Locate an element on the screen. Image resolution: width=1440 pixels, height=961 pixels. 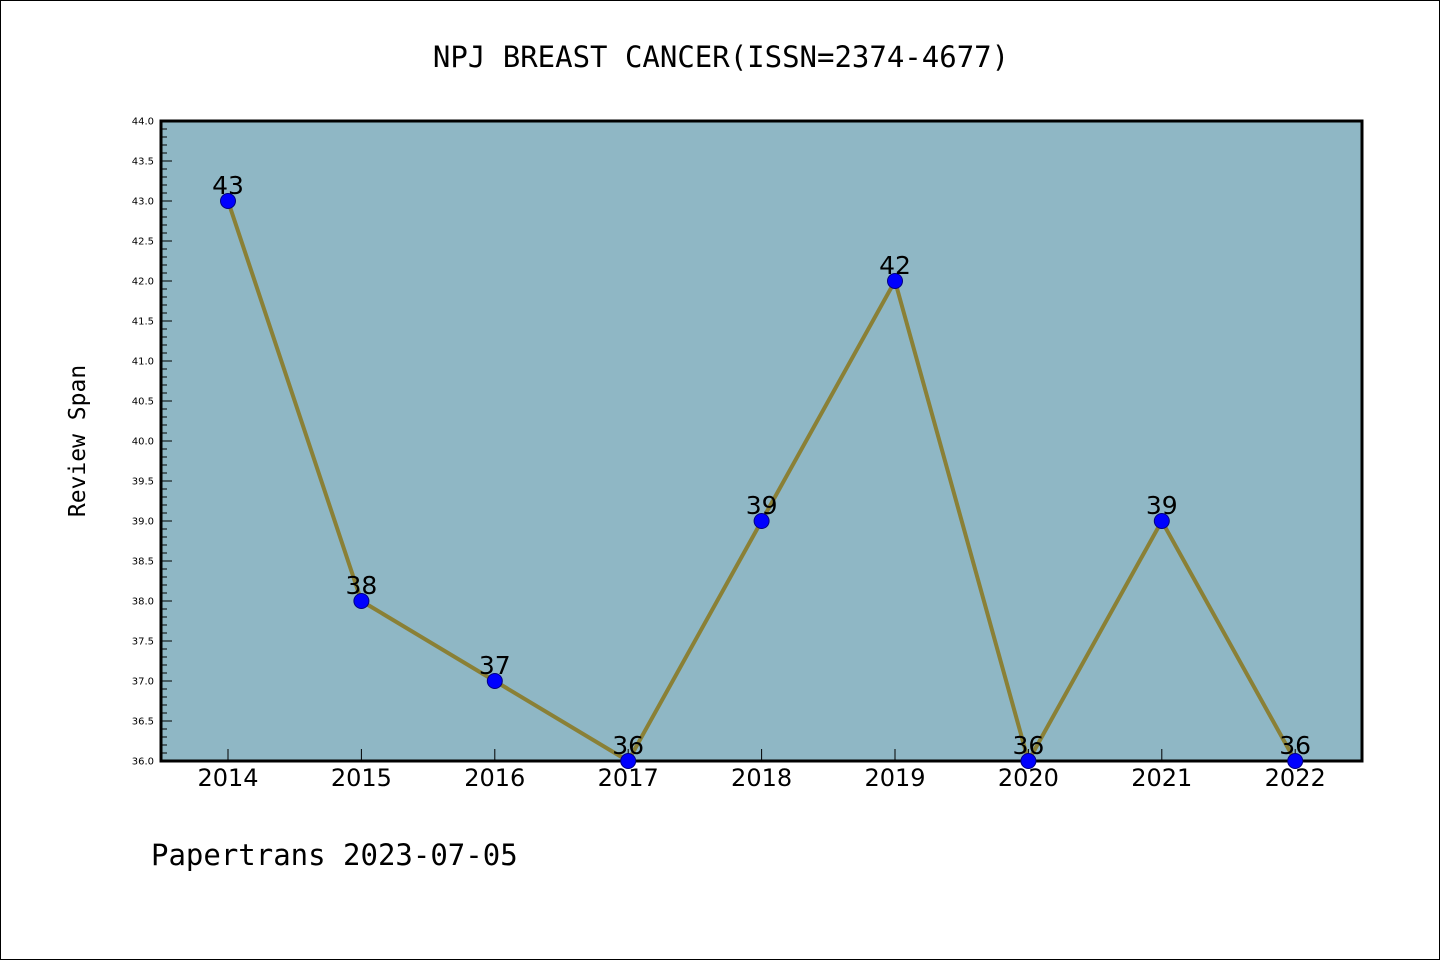
x-tick-label: 2016 is located at coordinates (494, 778).